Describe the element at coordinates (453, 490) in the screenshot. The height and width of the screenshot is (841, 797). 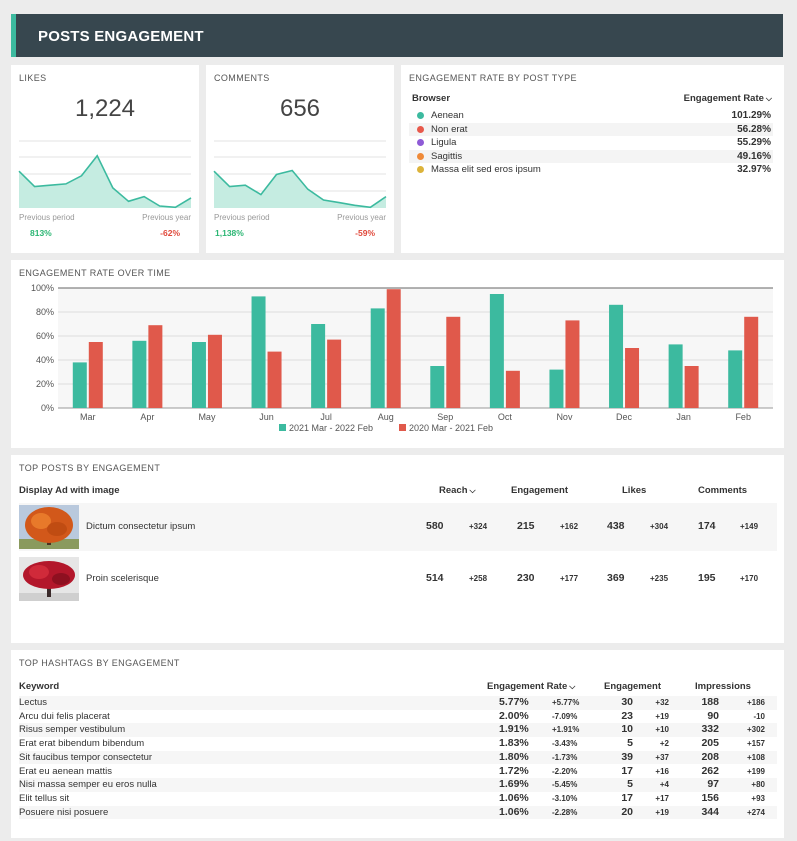
I see `reach-header-label: Reach` at that location.